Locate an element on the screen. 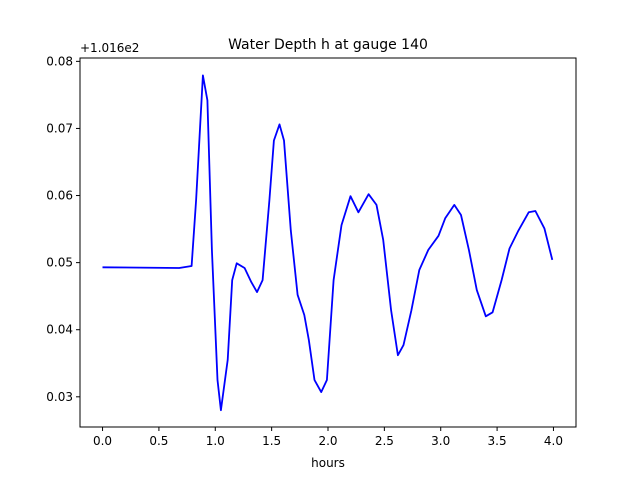 This screenshot has width=640, height=484. x-tick-label: 3.5 is located at coordinates (497, 441).